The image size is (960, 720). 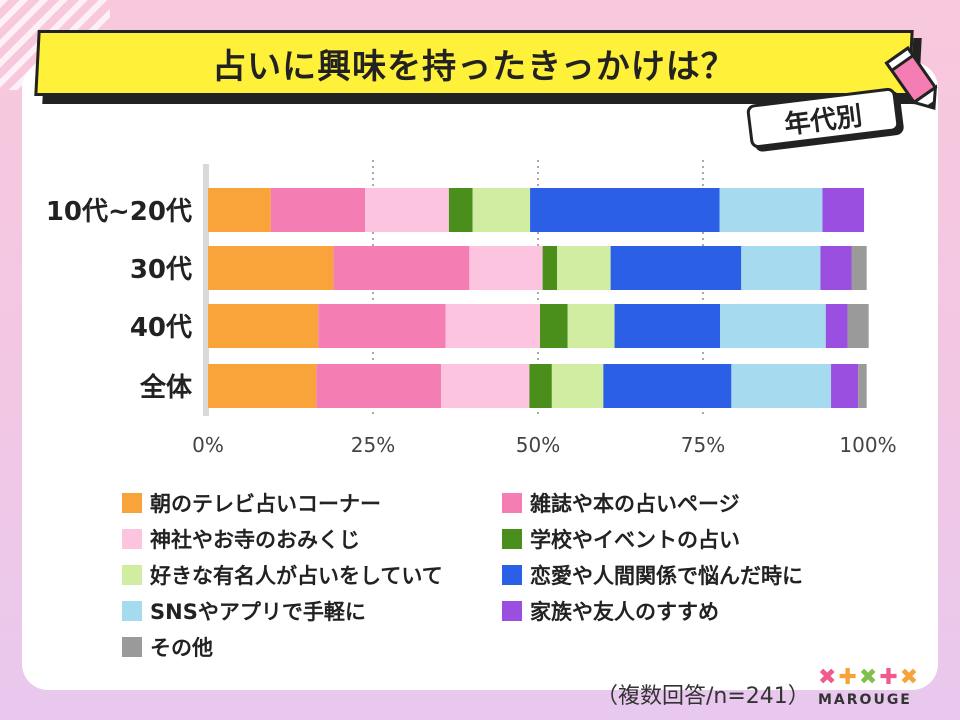 What do you see at coordinates (255, 540) in the screenshot?
I see `legend-label: 神社やお寺のおみくじ` at bounding box center [255, 540].